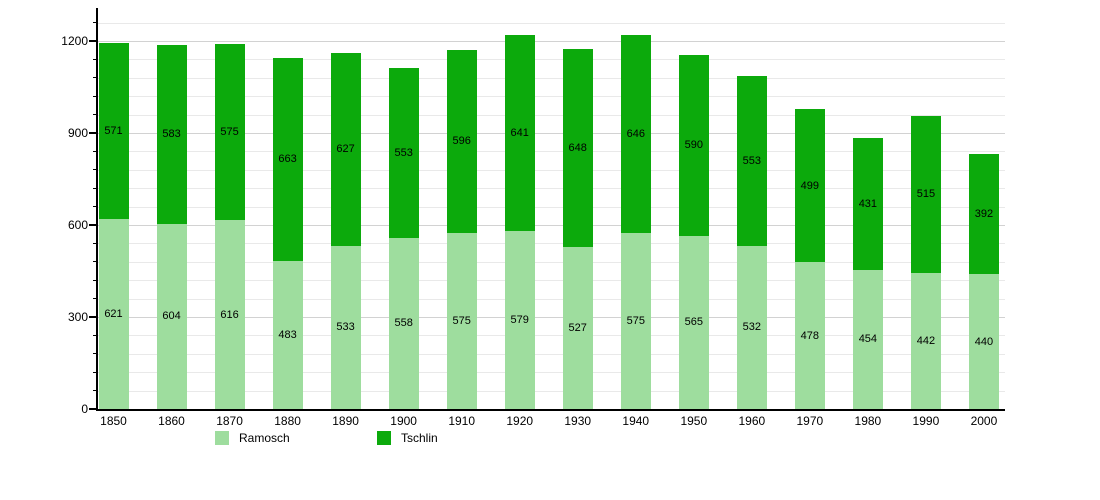 The image size is (1100, 500). I want to click on legend-item-tschlin: Tschlin, so click(407, 438).